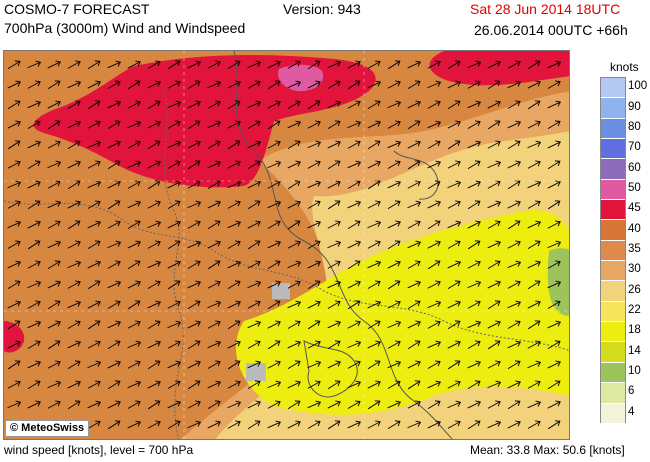 This screenshot has height=462, width=650. What do you see at coordinates (634, 350) in the screenshot?
I see `legend-label: 14` at bounding box center [634, 350].